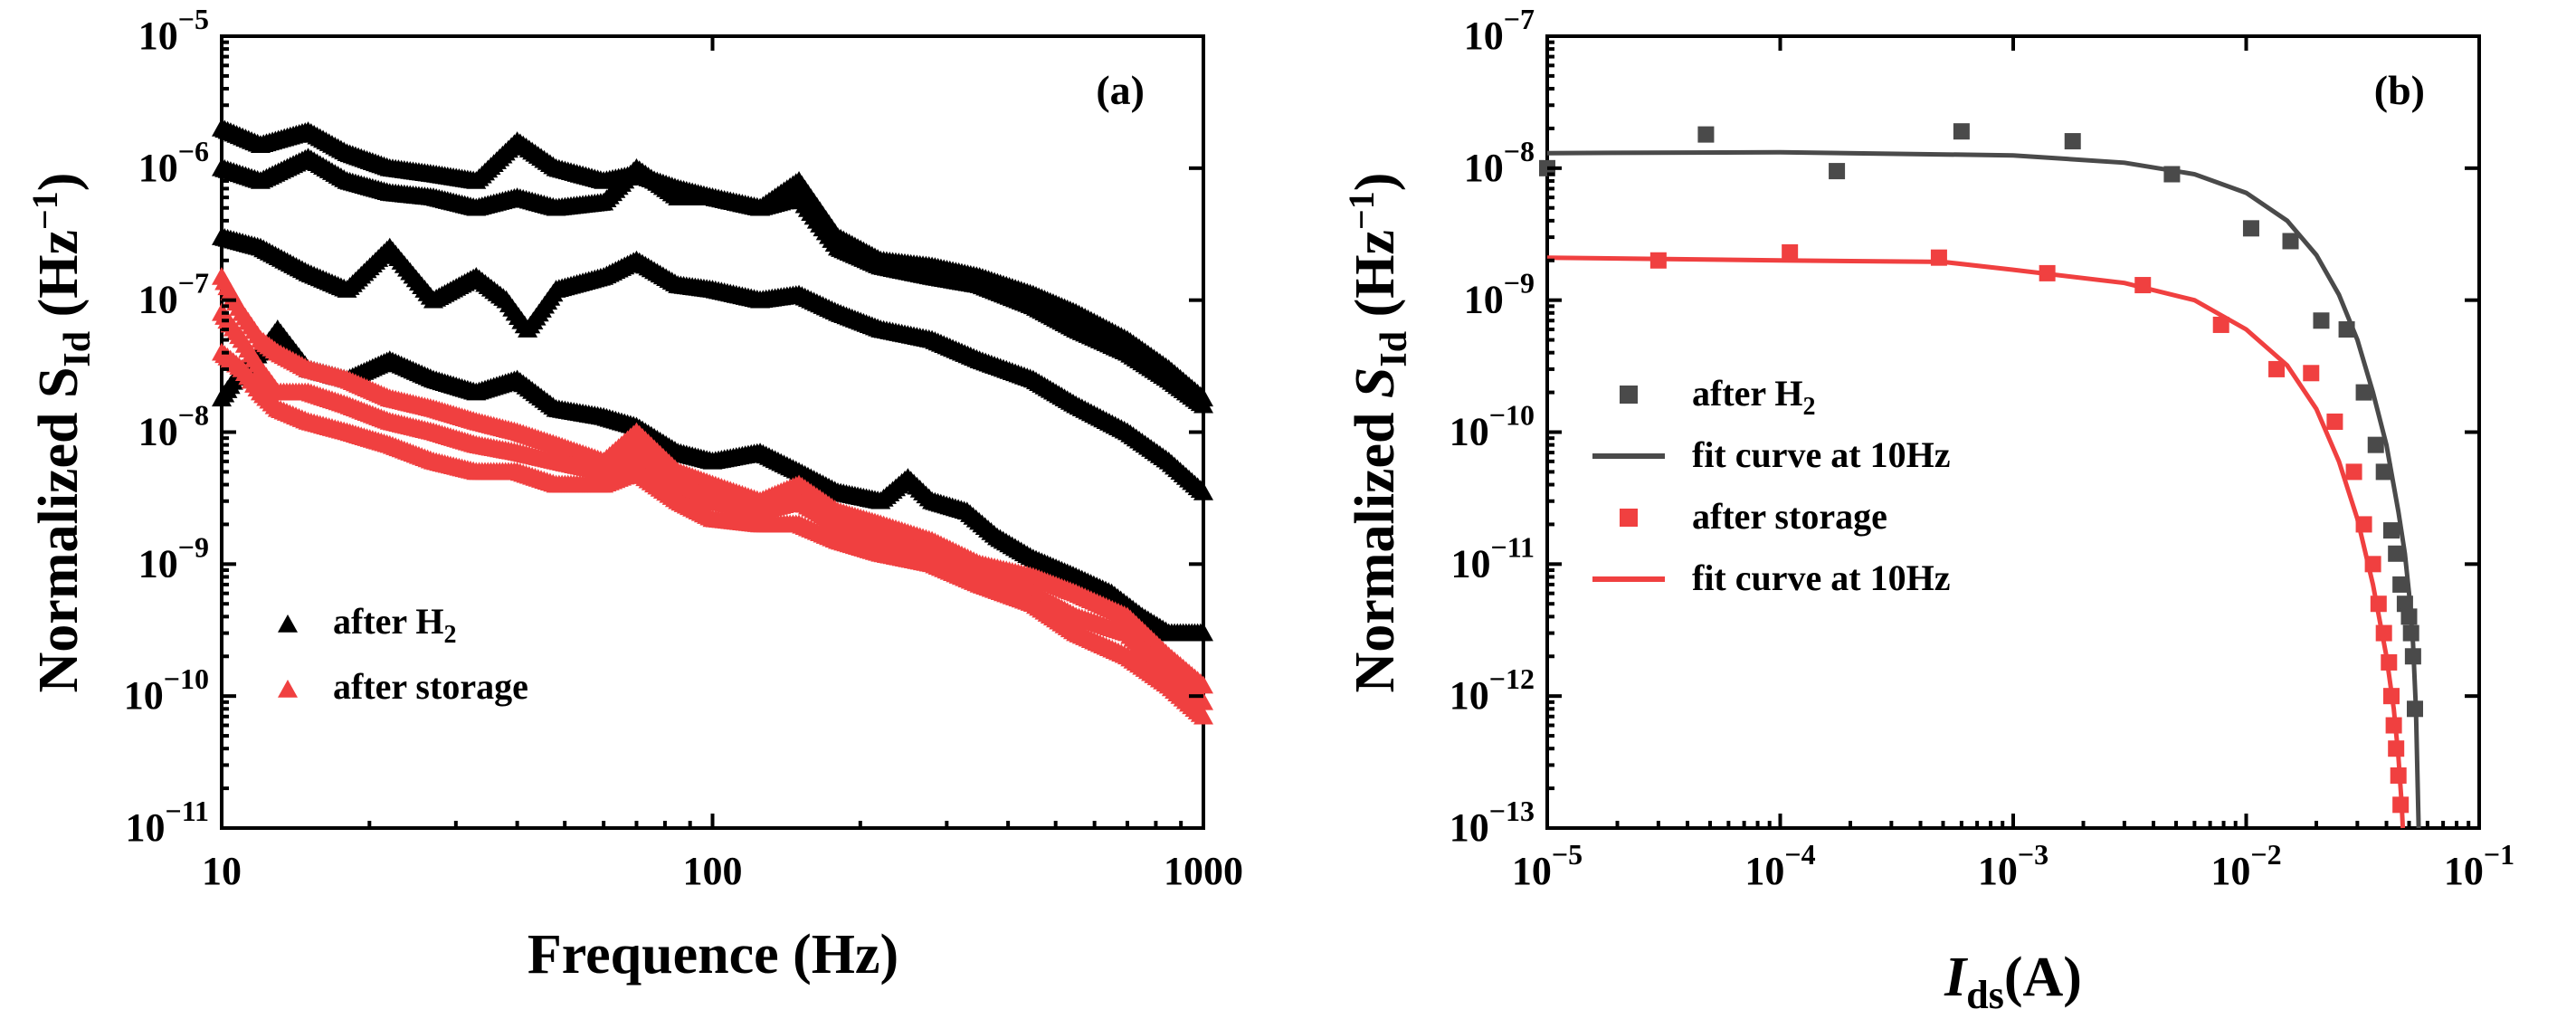 Image resolution: width=2576 pixels, height=1019 pixels. Describe the element at coordinates (222, 871) in the screenshot. I see `x-tick-label: 10` at that location.